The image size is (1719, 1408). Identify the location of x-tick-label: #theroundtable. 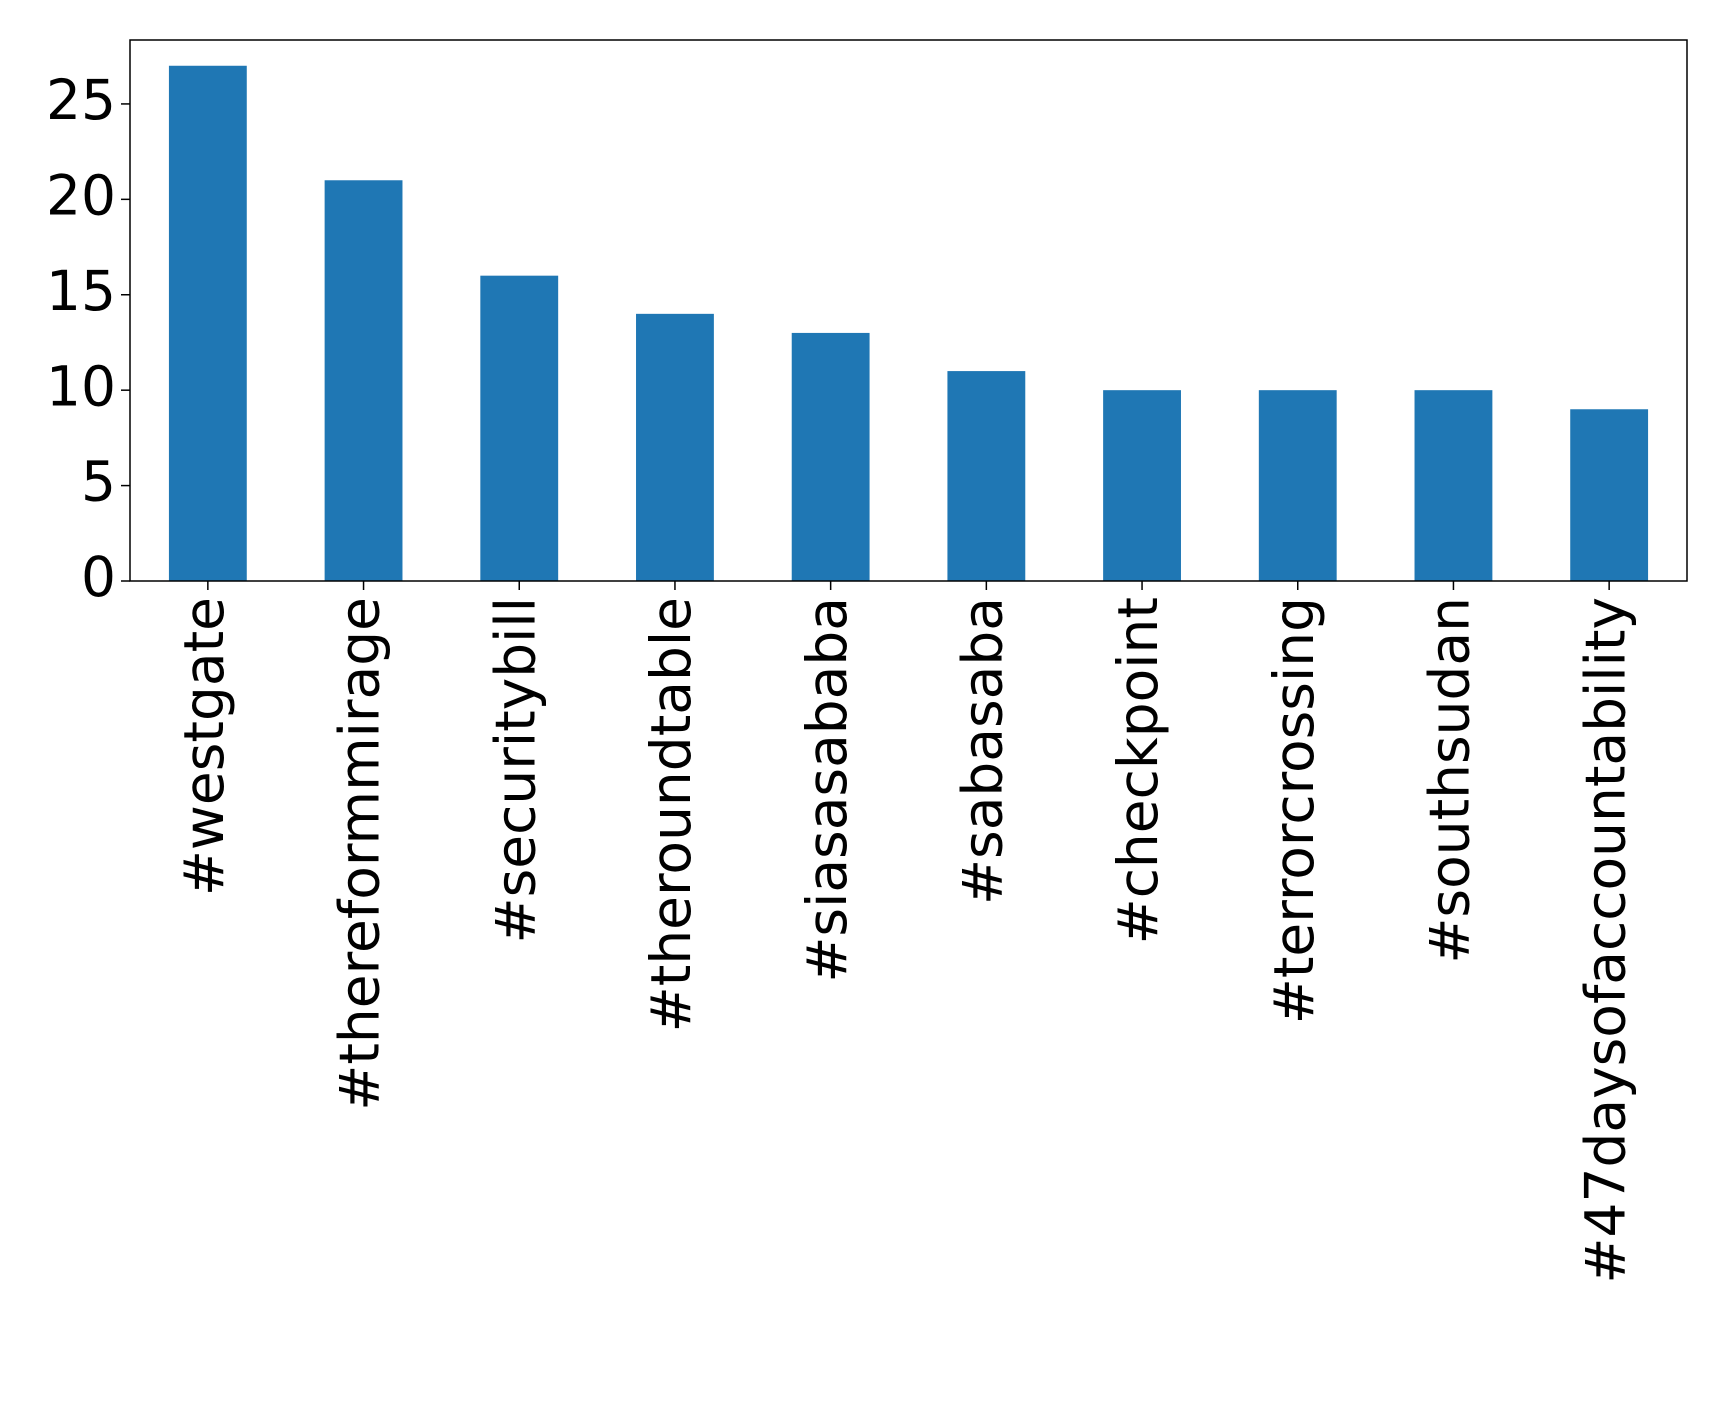
(671, 814).